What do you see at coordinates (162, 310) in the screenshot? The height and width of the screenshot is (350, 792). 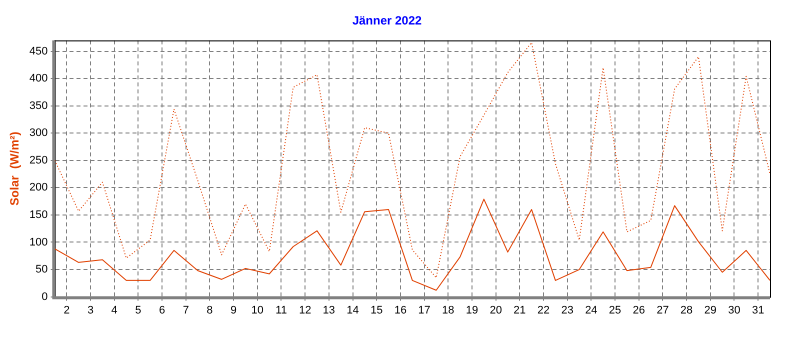 I see `x-tick-label: 6` at bounding box center [162, 310].